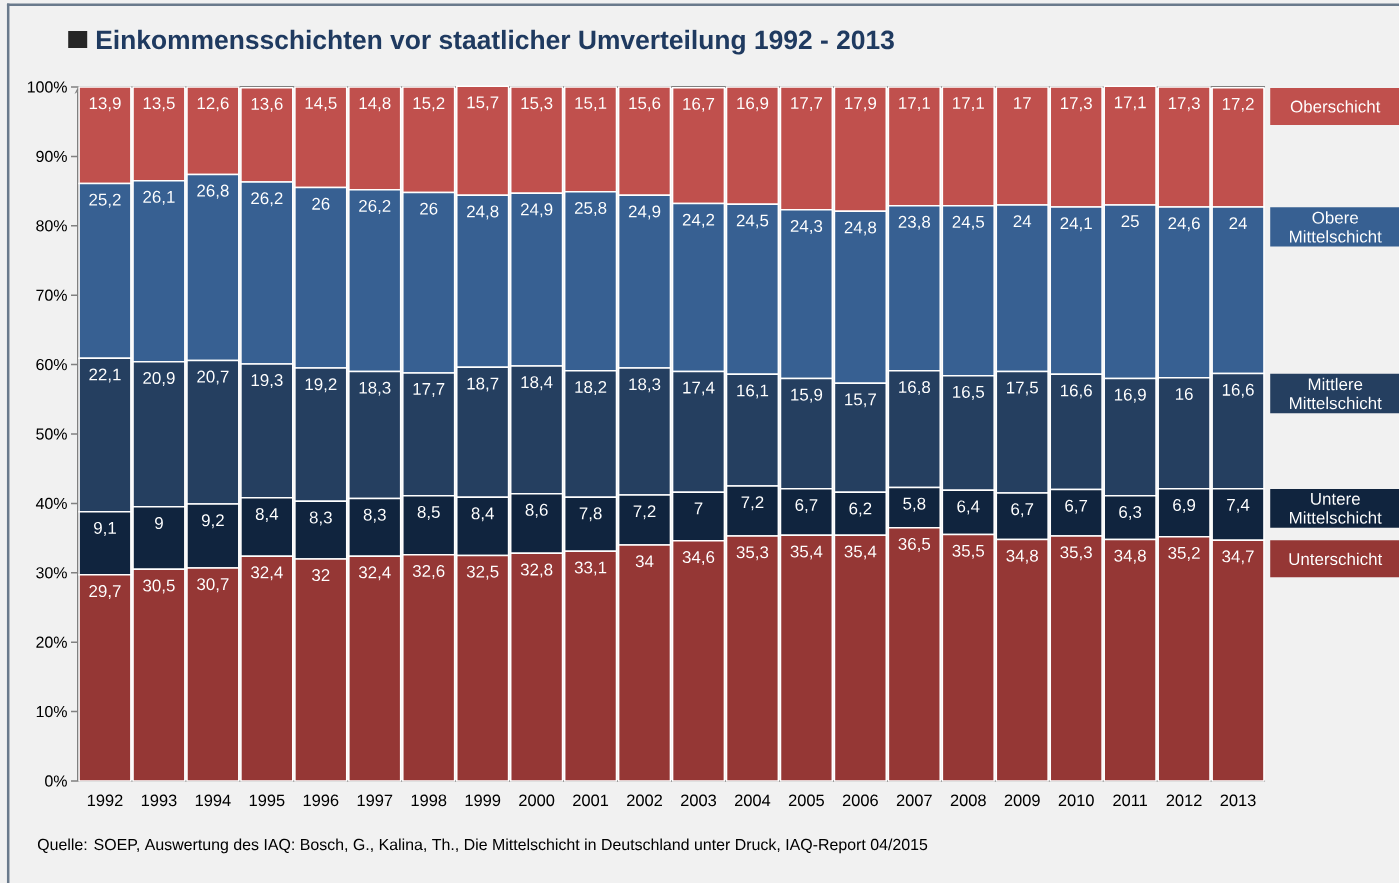 The image size is (1399, 883). What do you see at coordinates (482, 514) in the screenshot?
I see `data-label: 8,4` at bounding box center [482, 514].